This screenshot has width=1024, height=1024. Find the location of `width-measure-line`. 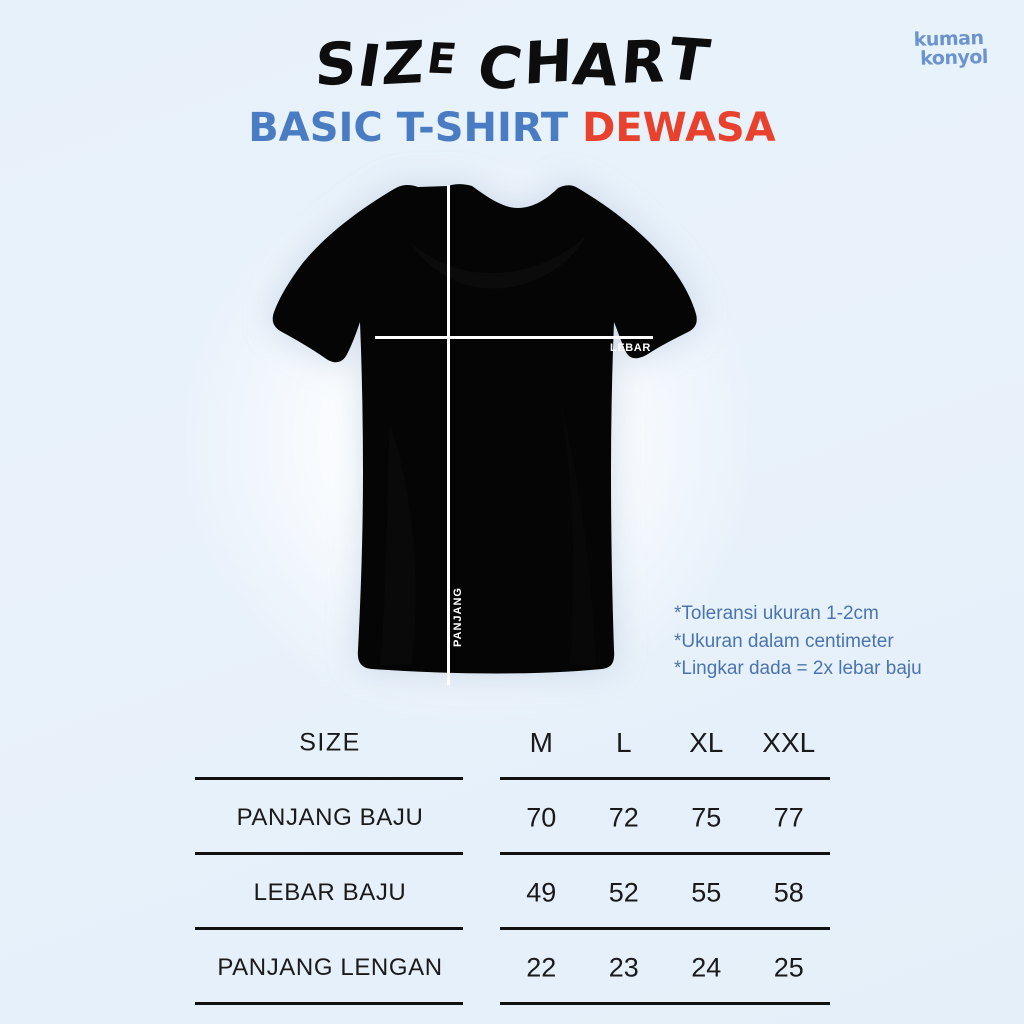

width-measure-line is located at coordinates (514, 337).